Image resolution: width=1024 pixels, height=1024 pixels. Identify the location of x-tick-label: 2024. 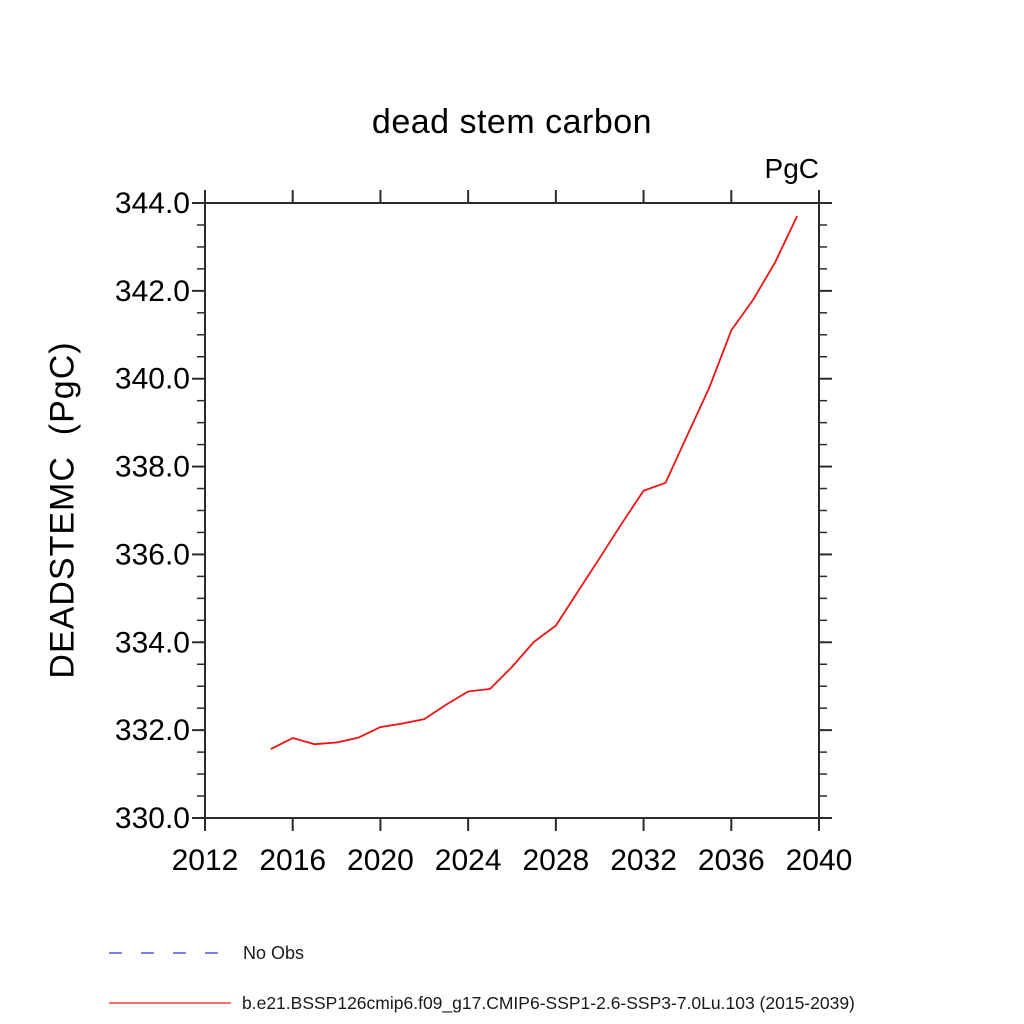
(468, 860).